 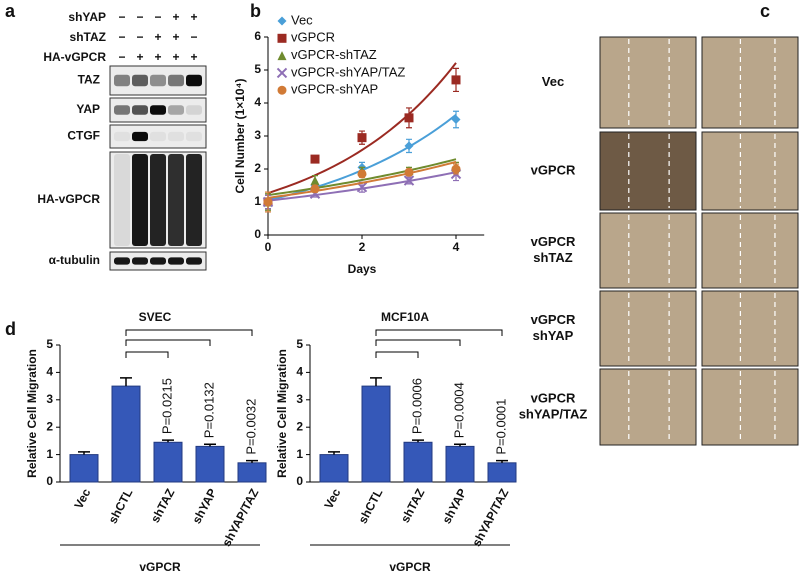 What do you see at coordinates (82, 498) in the screenshot?
I see `x-tick-label: Vec` at bounding box center [82, 498].